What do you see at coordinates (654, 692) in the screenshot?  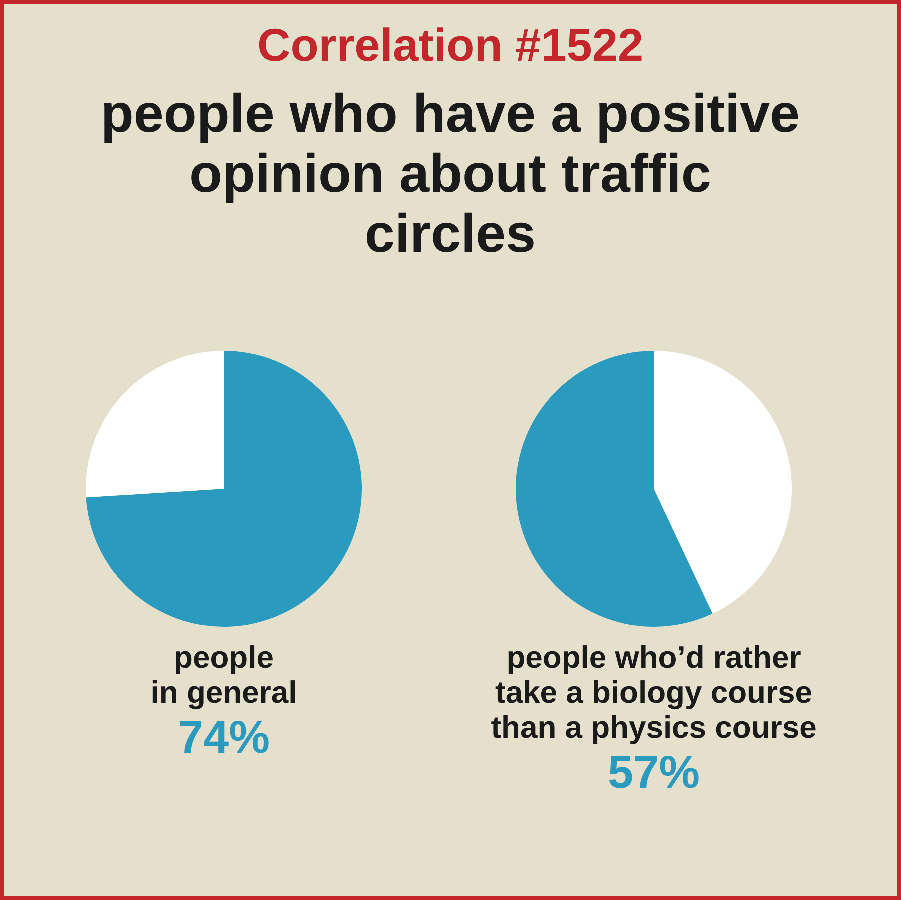 I see `text: people who’d rather take a biology course than a physics course` at bounding box center [654, 692].